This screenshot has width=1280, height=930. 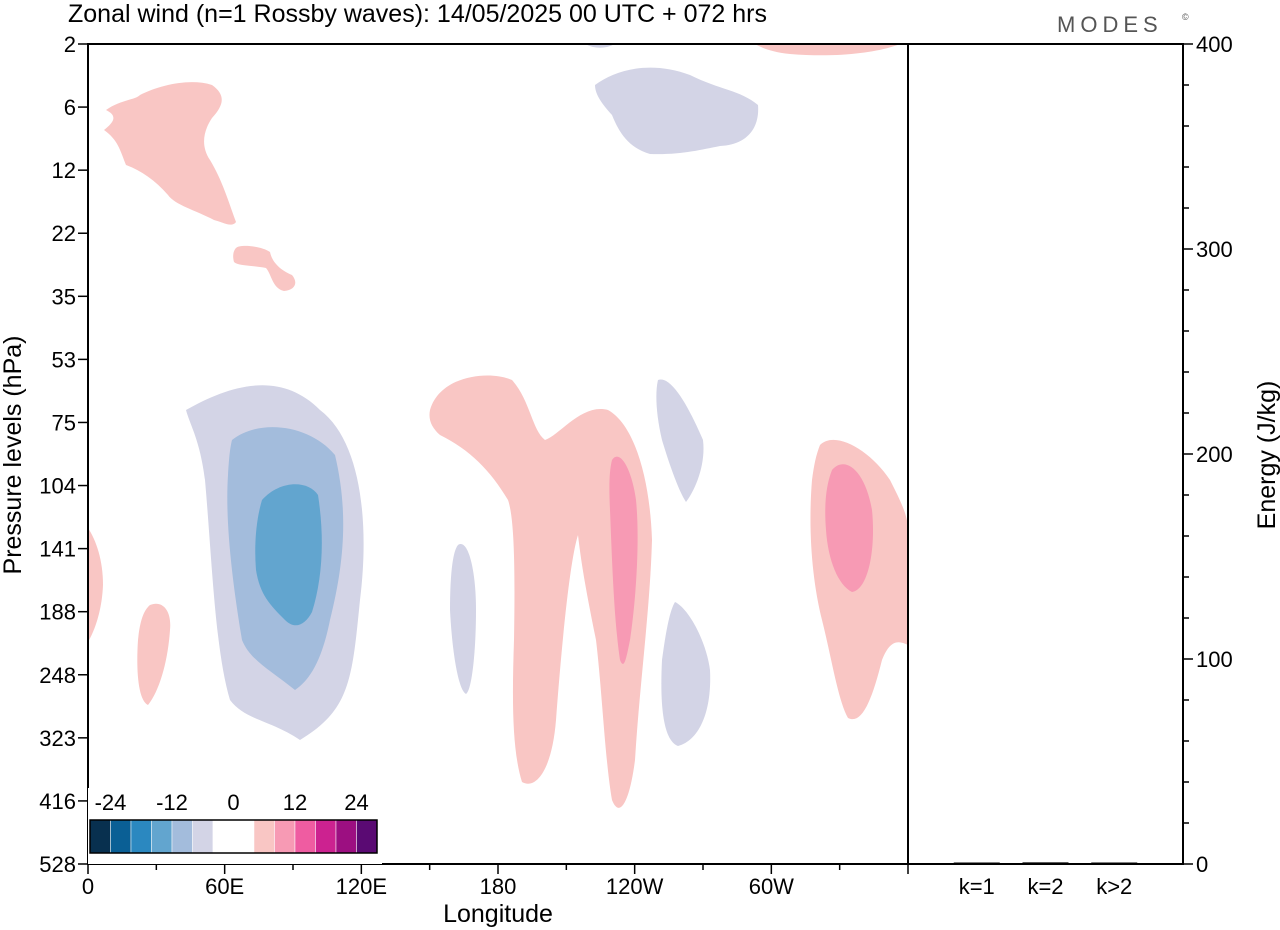 I want to click on colorbar-tick-label: 0, so click(x=233, y=802).